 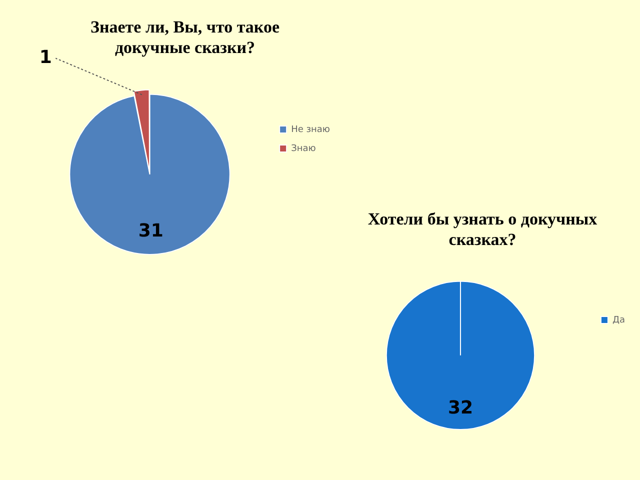 I want to click on legend-label: Да, so click(x=618, y=320).